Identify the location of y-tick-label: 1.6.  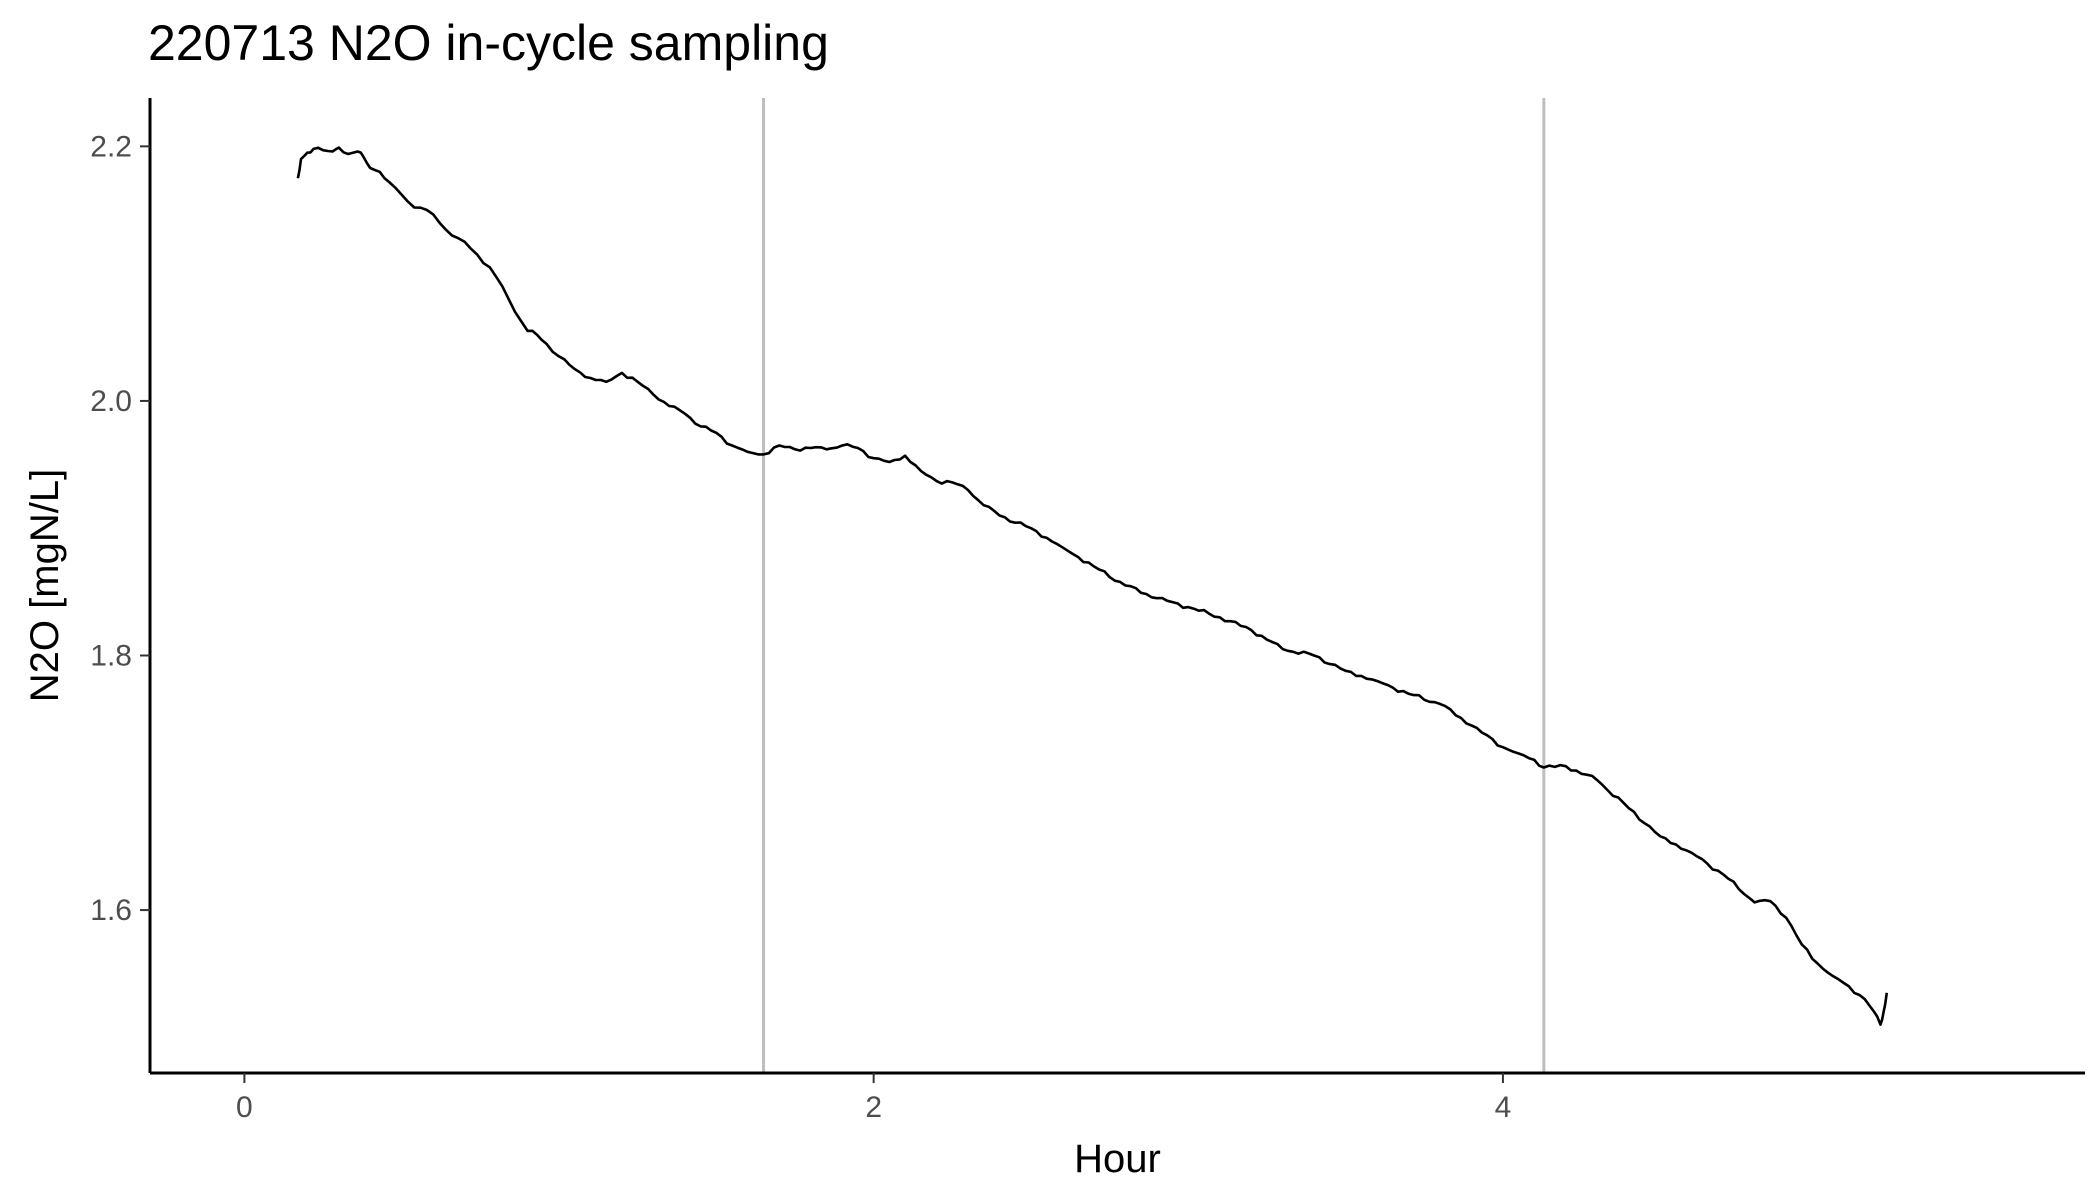
(111, 910).